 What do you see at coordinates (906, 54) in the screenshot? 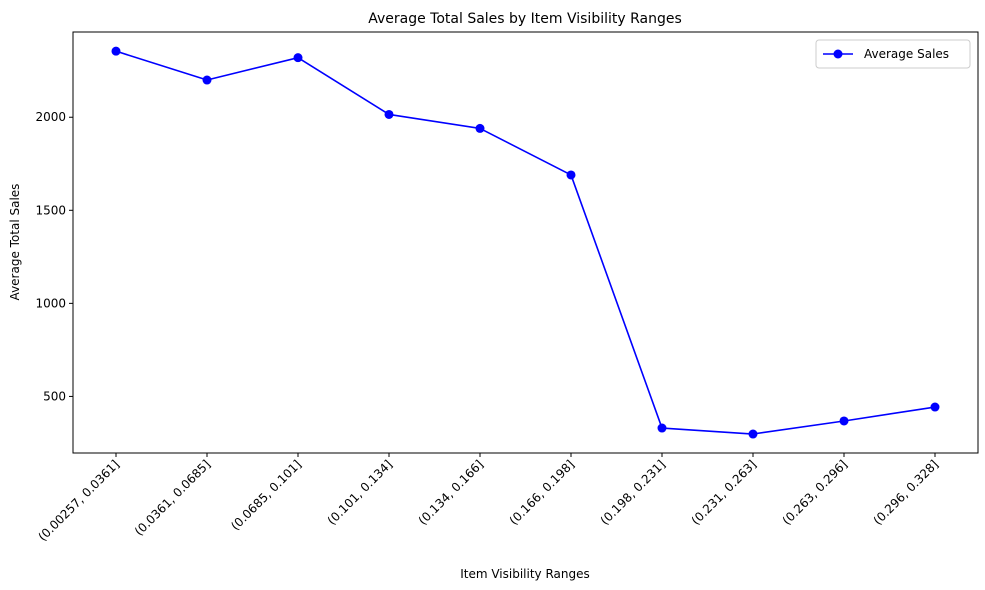
I see `legend-label: Average Sales` at bounding box center [906, 54].